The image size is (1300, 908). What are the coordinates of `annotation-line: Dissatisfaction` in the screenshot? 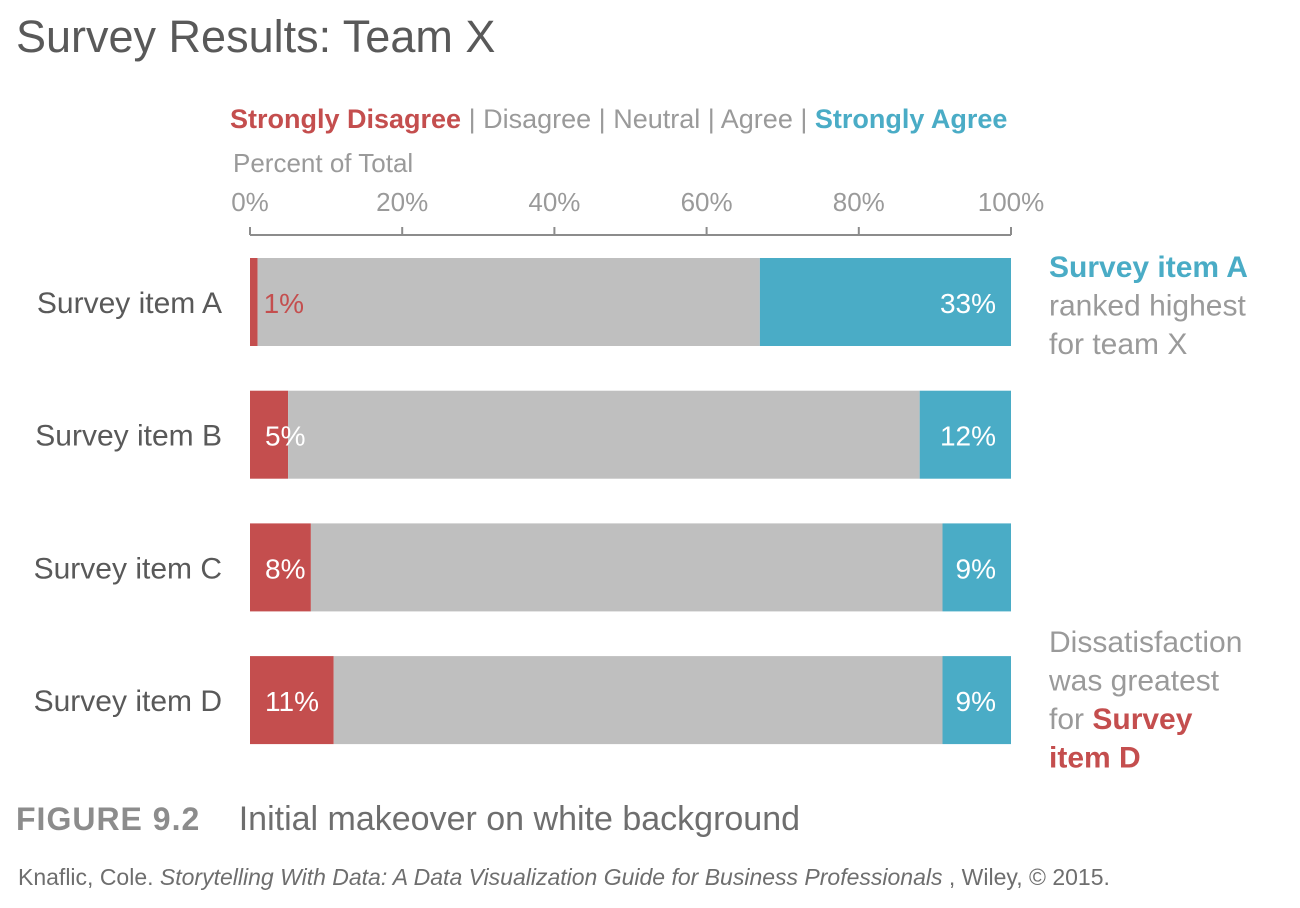 It's located at (1145, 642).